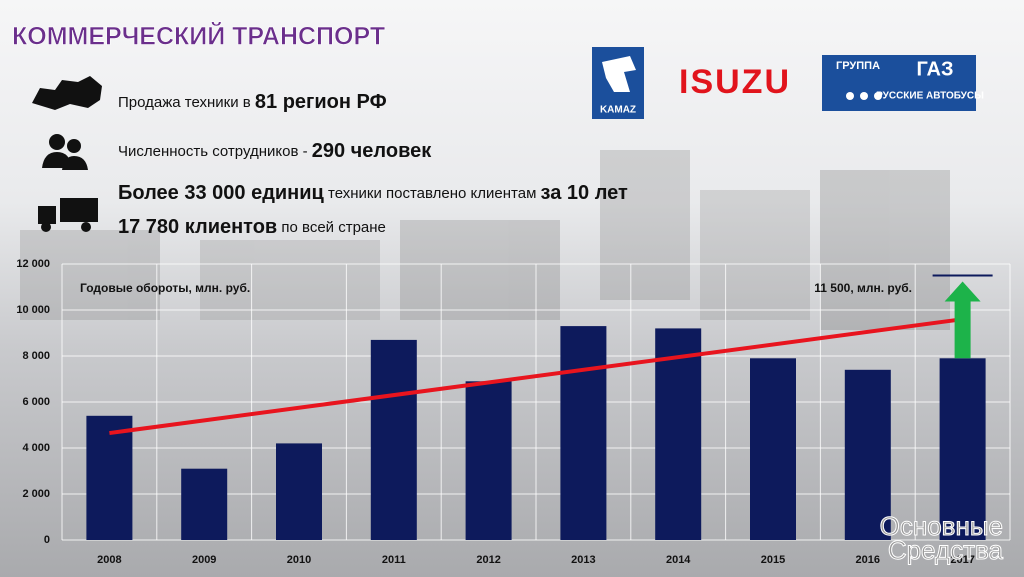 The image size is (1024, 577). Describe the element at coordinates (215, 151) in the screenshot. I see `info-part: Численность сотрудников -` at that location.